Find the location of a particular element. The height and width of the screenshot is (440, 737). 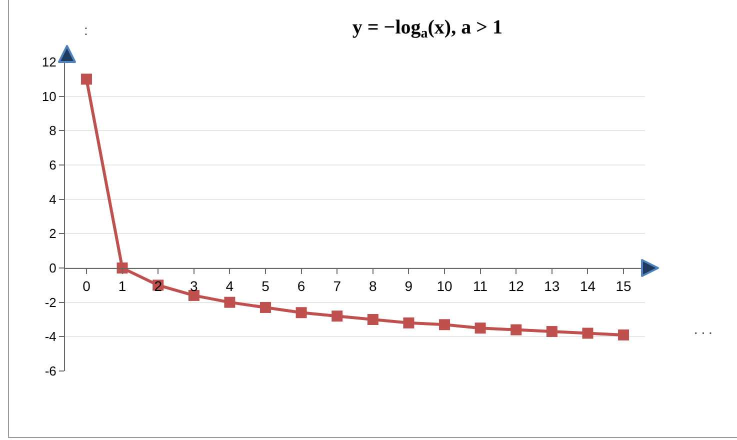

chart-title: y = −log$_{a}$(x), a > 1 is located at coordinates (427, 29).